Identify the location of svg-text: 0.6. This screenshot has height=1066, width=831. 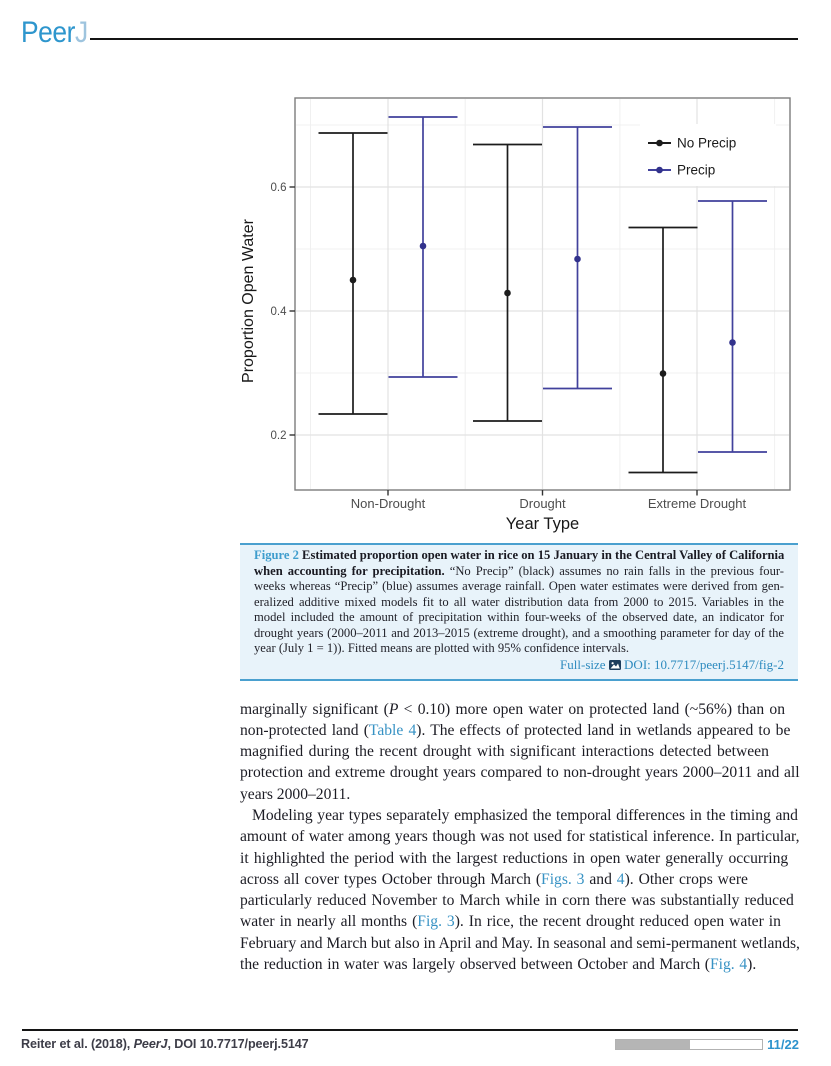
(279, 188).